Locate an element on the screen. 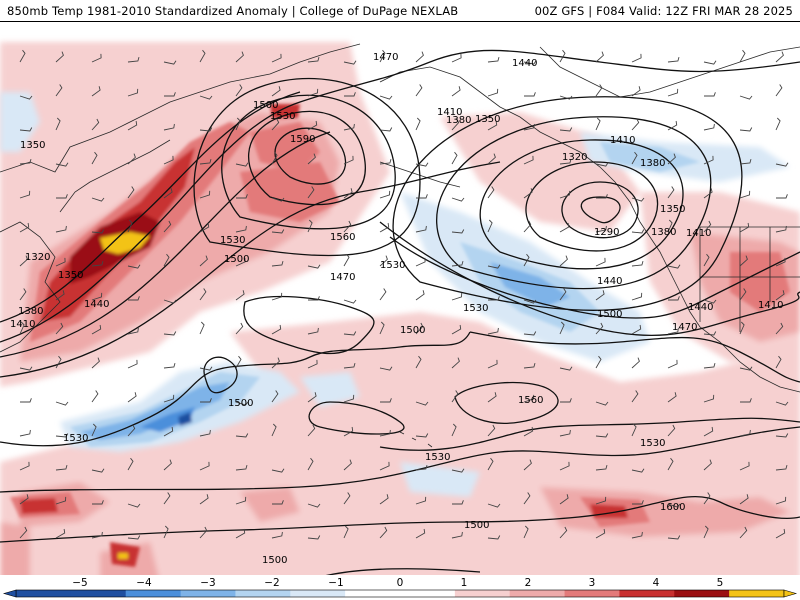  colorbar-segment is located at coordinates (263, 593).